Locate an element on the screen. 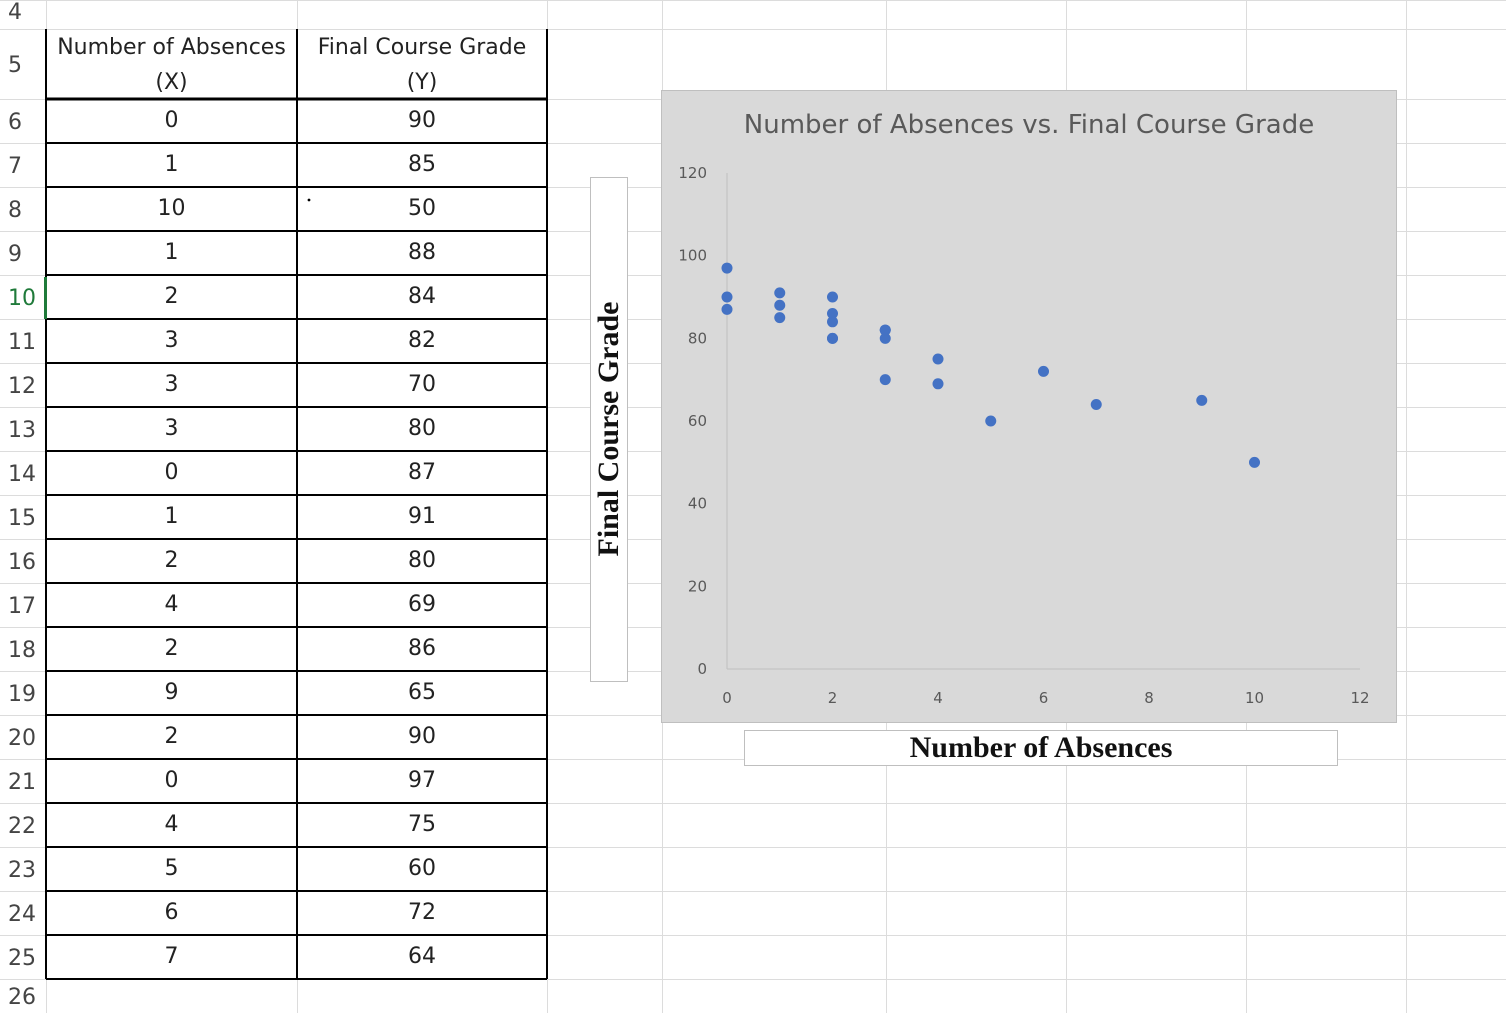 The width and height of the screenshot is (1506, 1013). row-number: 24 is located at coordinates (22, 914).